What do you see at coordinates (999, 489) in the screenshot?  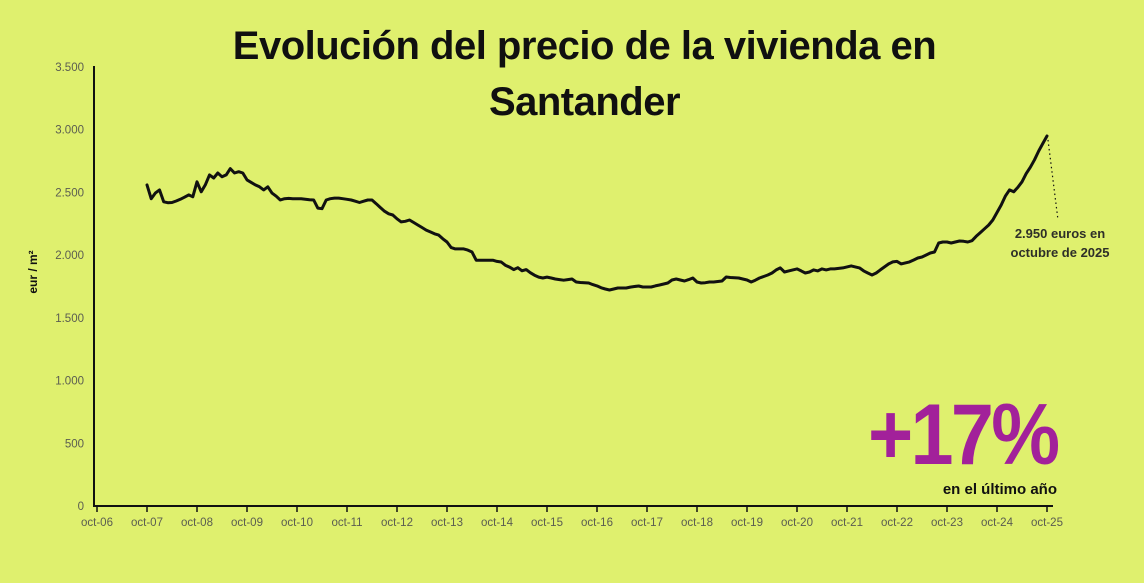 I see `yoy-change-caption: en el último año` at bounding box center [999, 489].